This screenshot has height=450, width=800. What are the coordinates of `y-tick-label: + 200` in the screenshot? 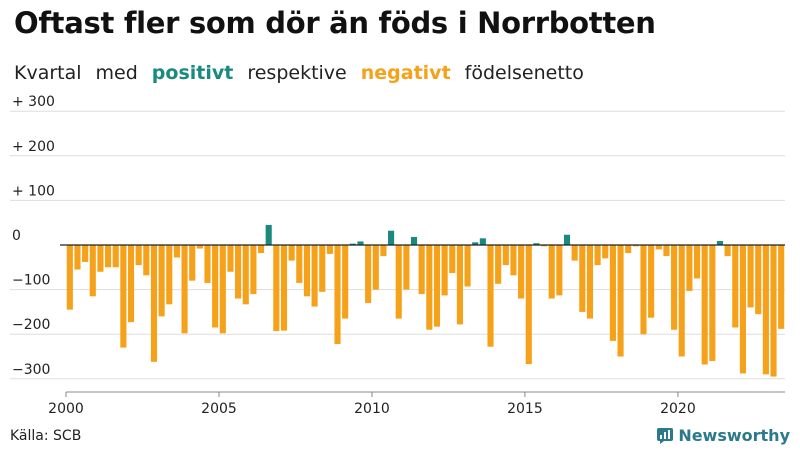 It's located at (33, 147).